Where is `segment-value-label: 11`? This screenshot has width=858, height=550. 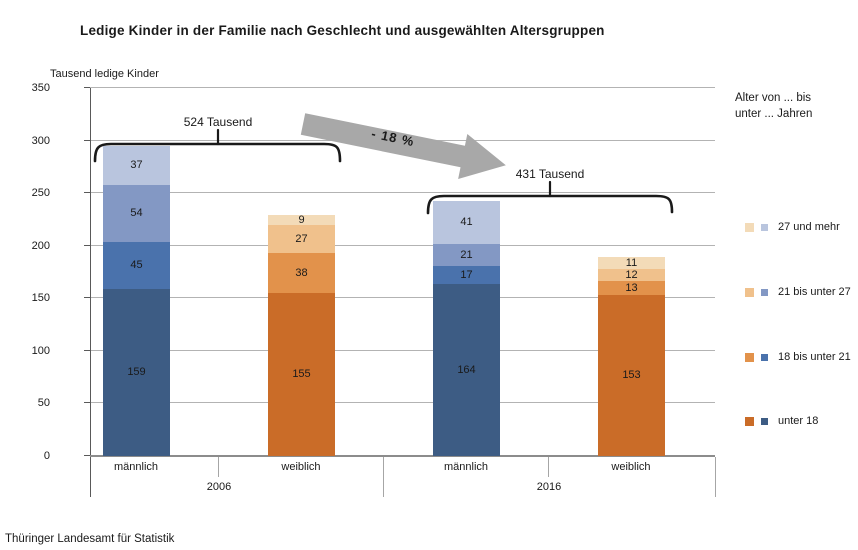
segment-value-label: 11 is located at coordinates (631, 262).